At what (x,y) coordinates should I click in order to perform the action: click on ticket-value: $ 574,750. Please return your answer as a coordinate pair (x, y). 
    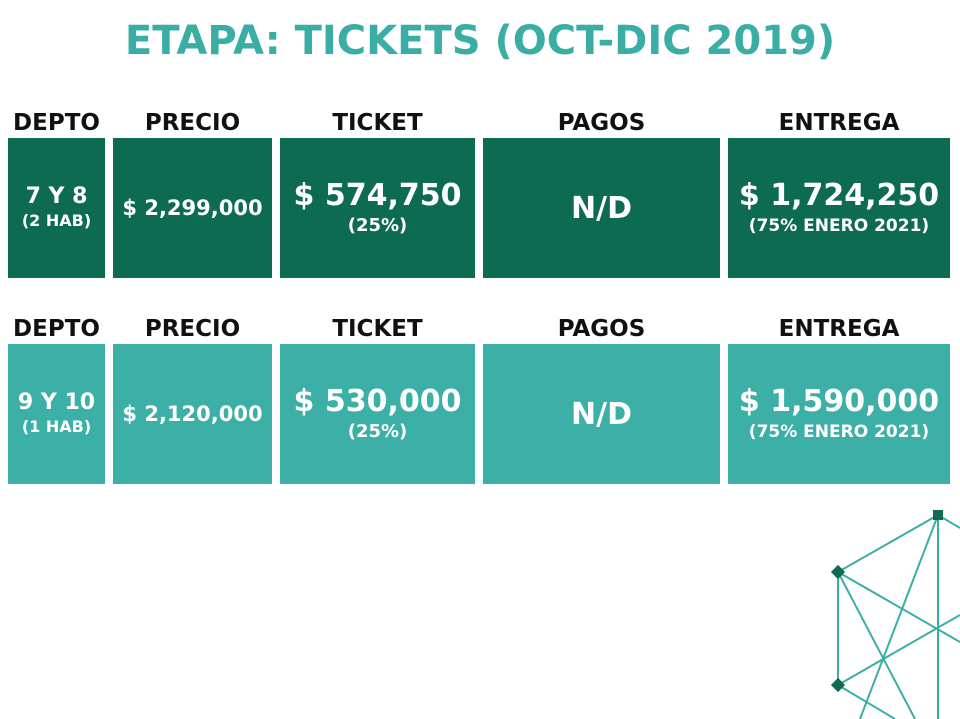
    Looking at the image, I should click on (377, 195).